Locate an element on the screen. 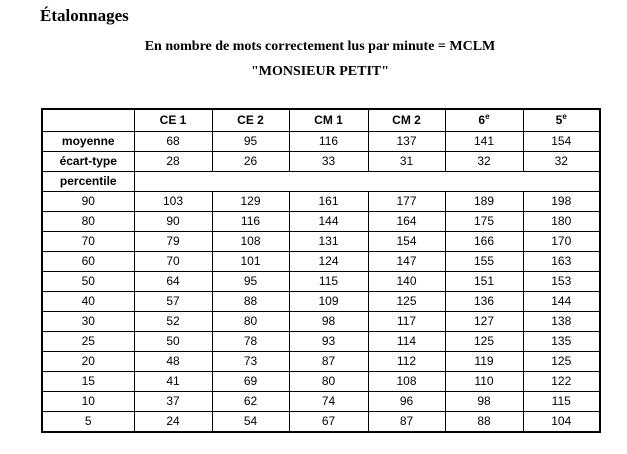  table-cell: 114 is located at coordinates (406, 341).